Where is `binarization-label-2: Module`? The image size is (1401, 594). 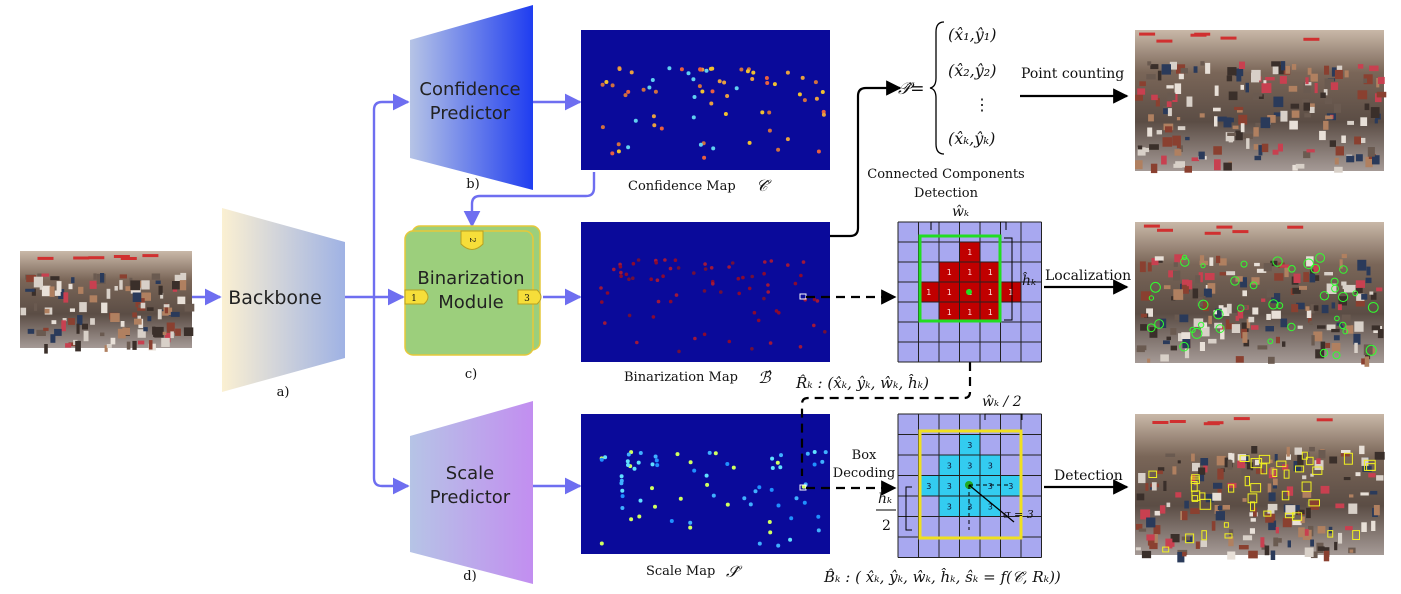
binarization-label-2: Module is located at coordinates (470, 302).